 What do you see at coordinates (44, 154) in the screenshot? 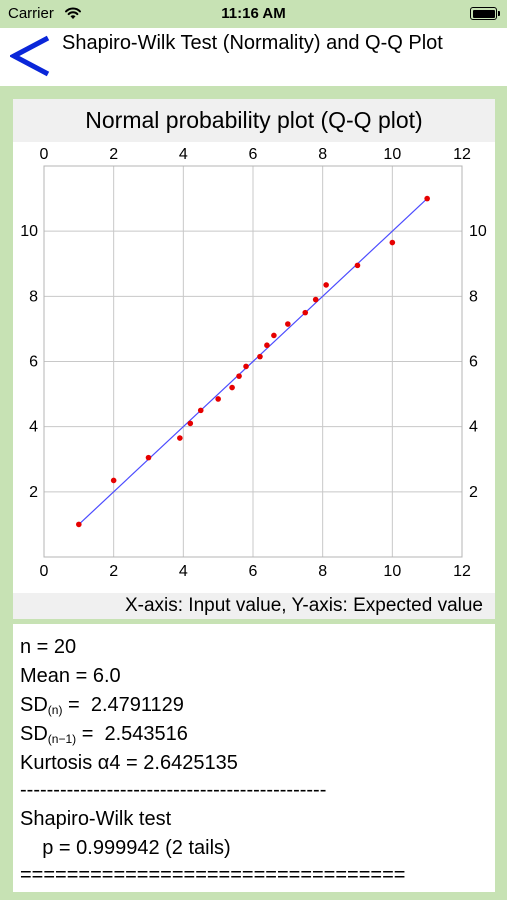
I see `x-tick-label-top: 0` at bounding box center [44, 154].